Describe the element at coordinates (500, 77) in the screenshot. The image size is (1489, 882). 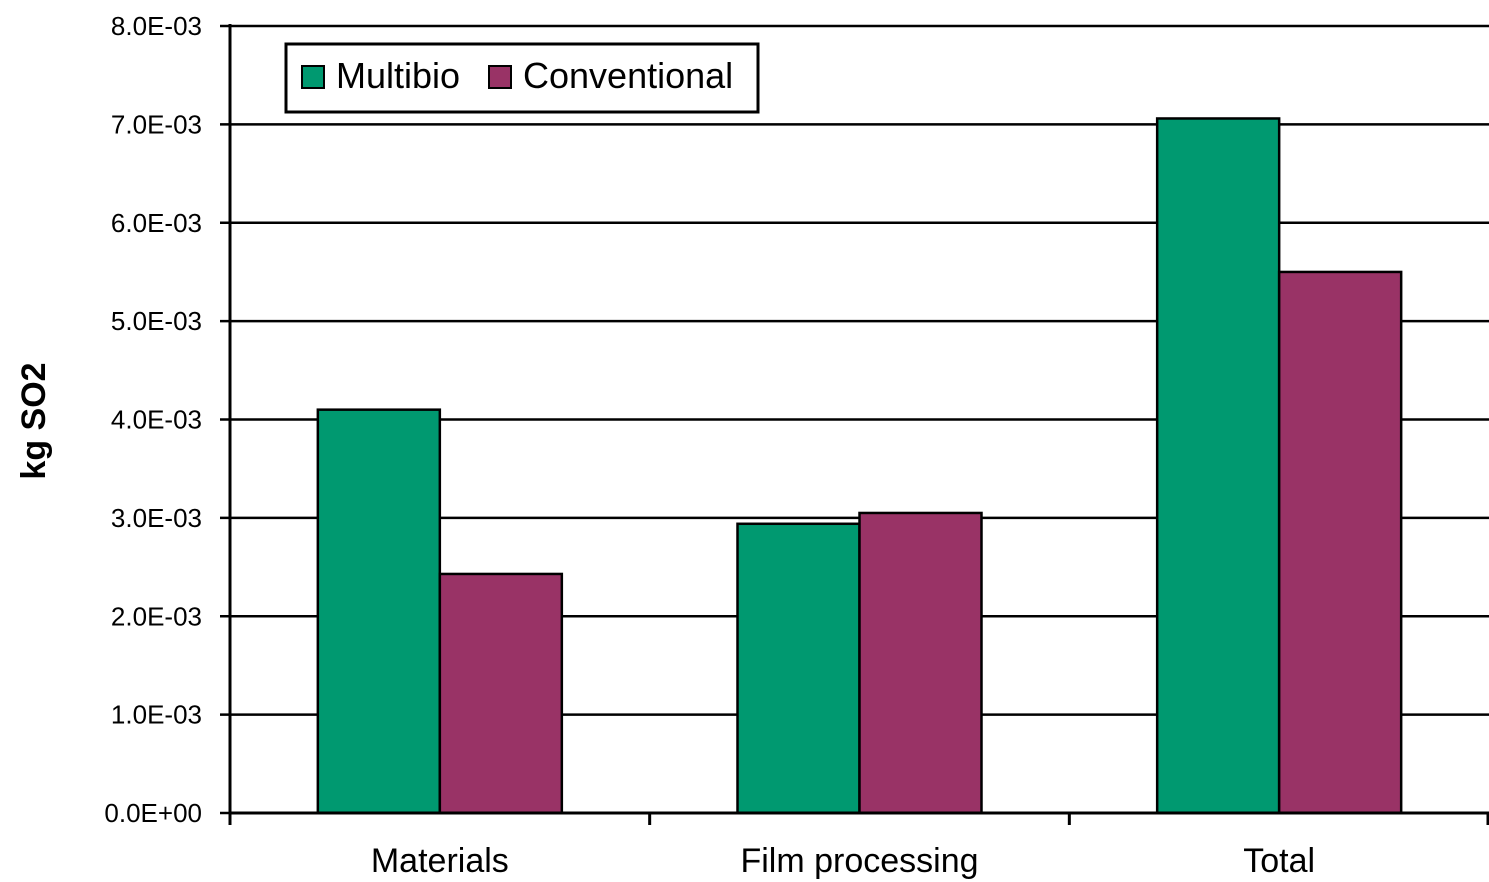
I see `legend-swatch-conventional` at that location.